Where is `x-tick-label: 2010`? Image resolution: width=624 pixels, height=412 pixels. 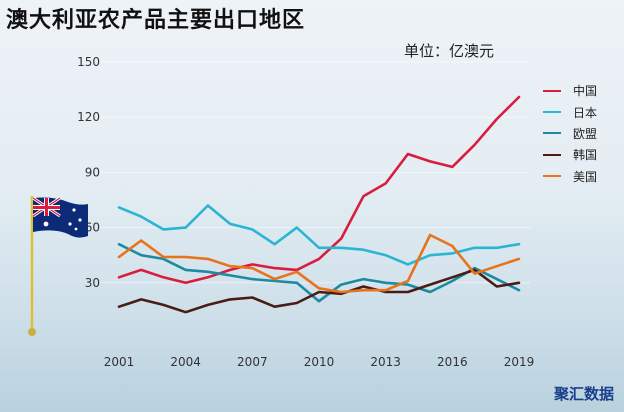
x-tick-label: 2010 is located at coordinates (319, 362).